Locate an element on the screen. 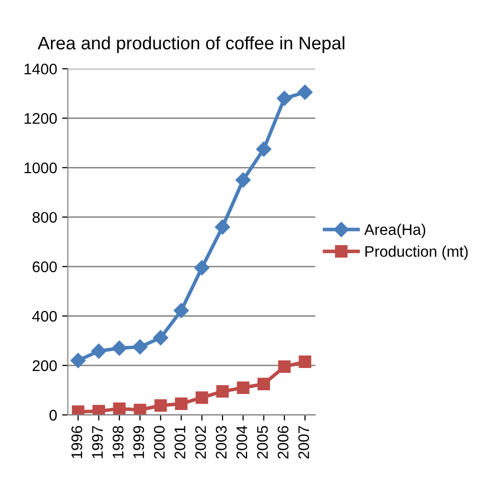  y-tick-label: 1200 is located at coordinates (40, 118).